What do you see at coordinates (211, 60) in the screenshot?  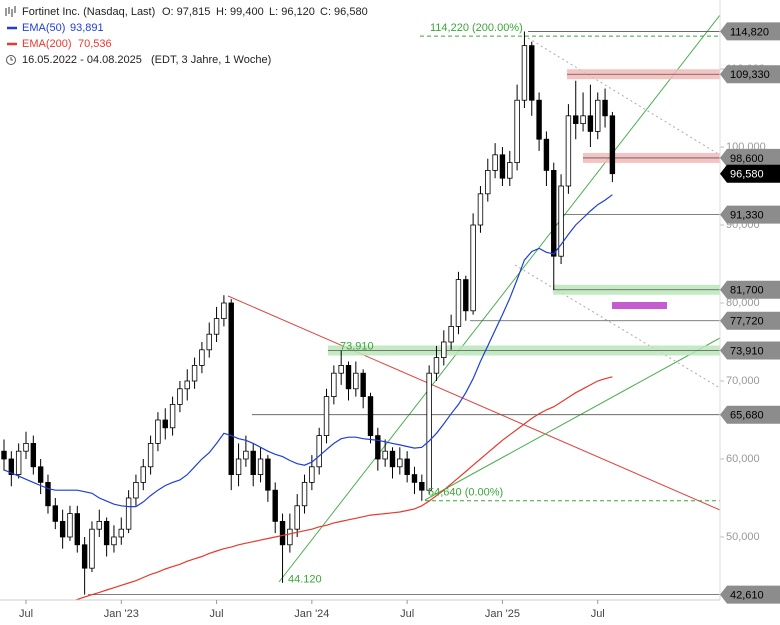 I see `range-note: (EDT, 3 Jahre, 1 Woche)` at bounding box center [211, 60].